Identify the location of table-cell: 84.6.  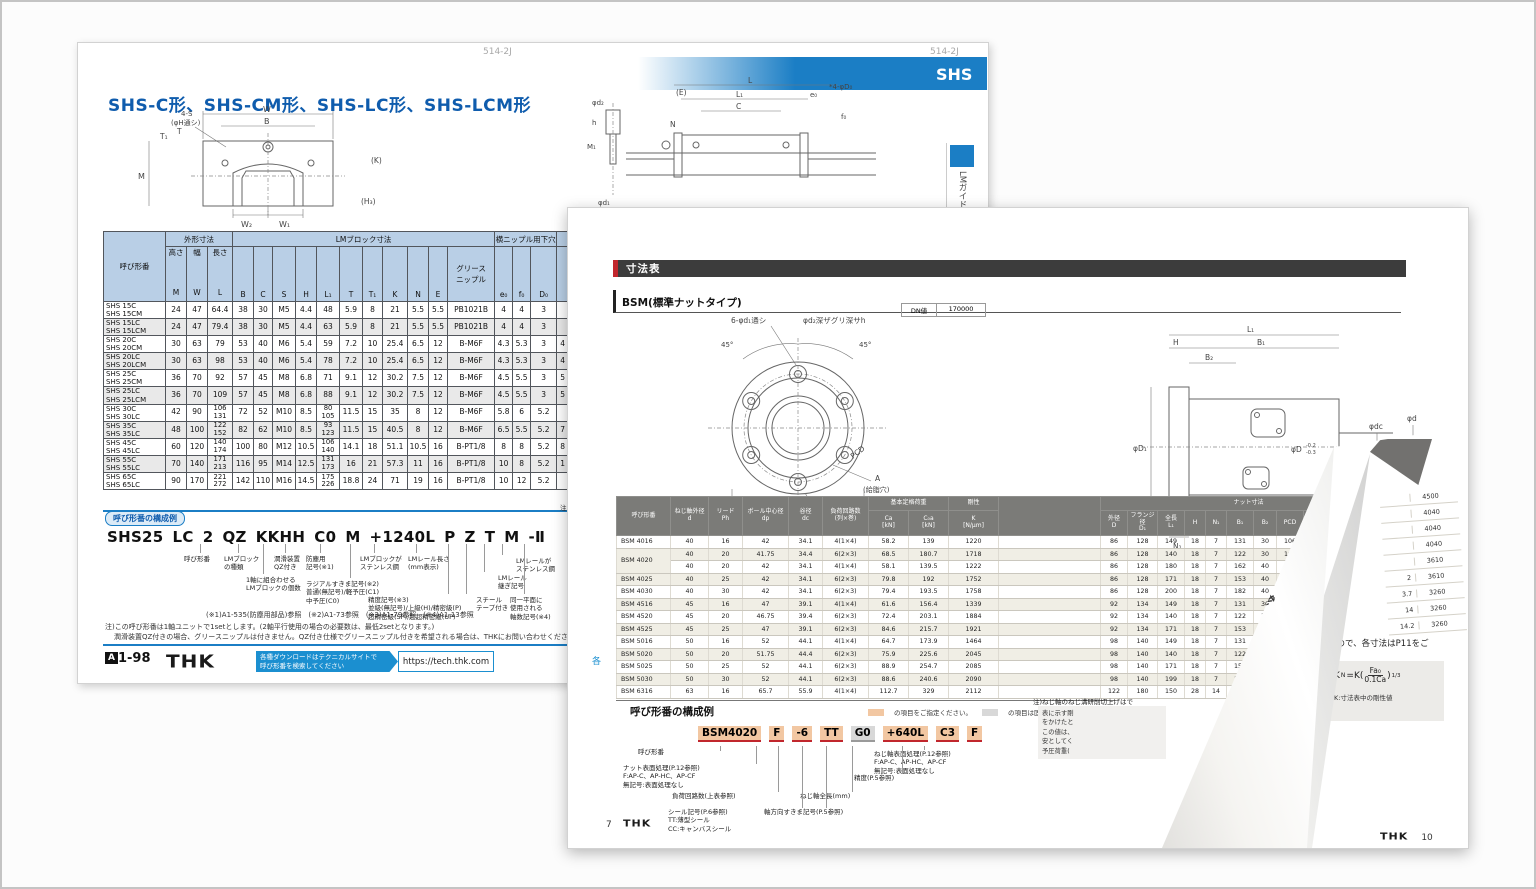
(888, 629).